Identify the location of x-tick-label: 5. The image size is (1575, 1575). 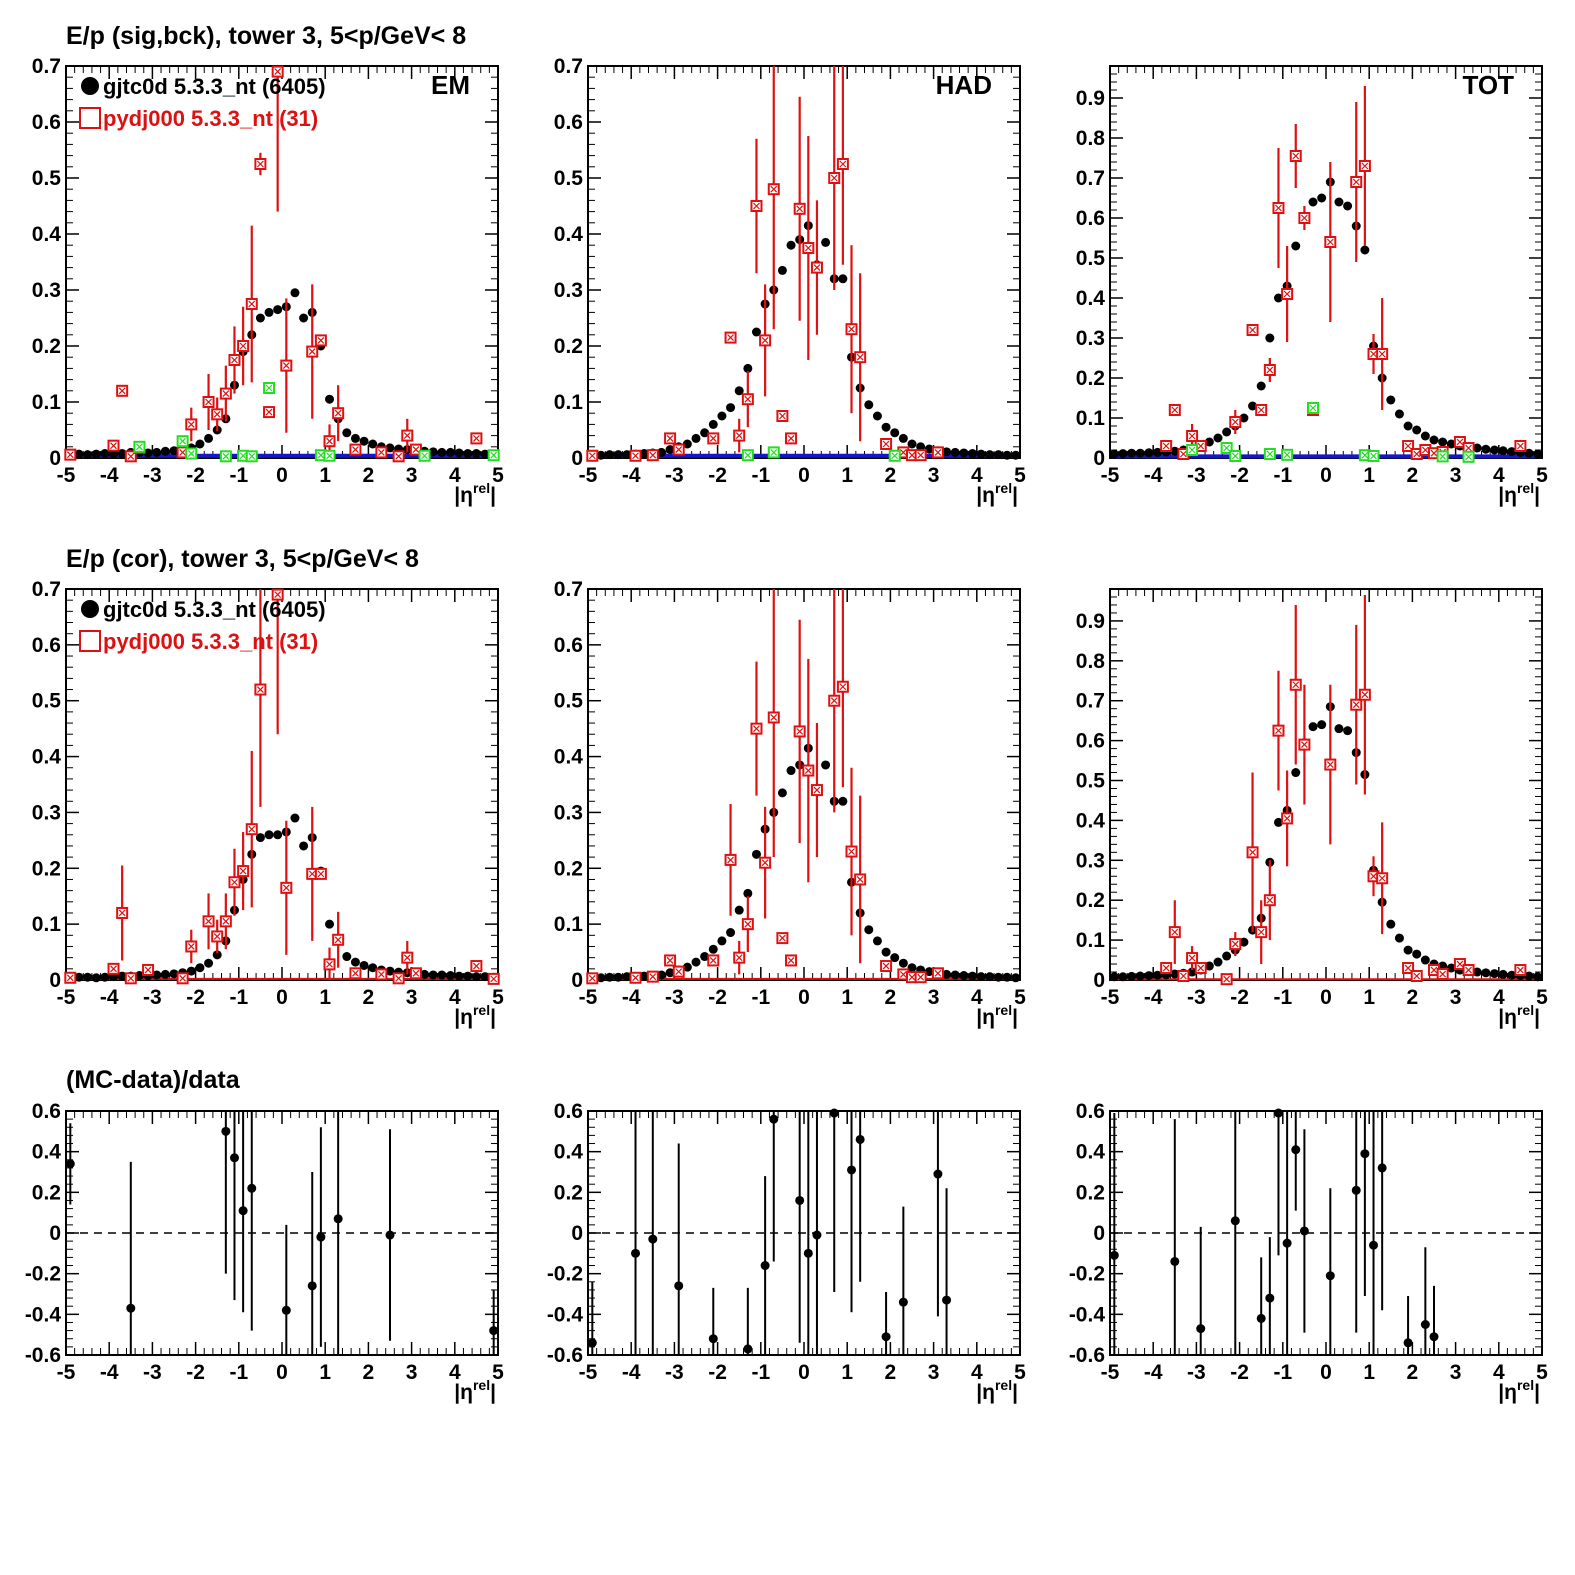
(498, 1372).